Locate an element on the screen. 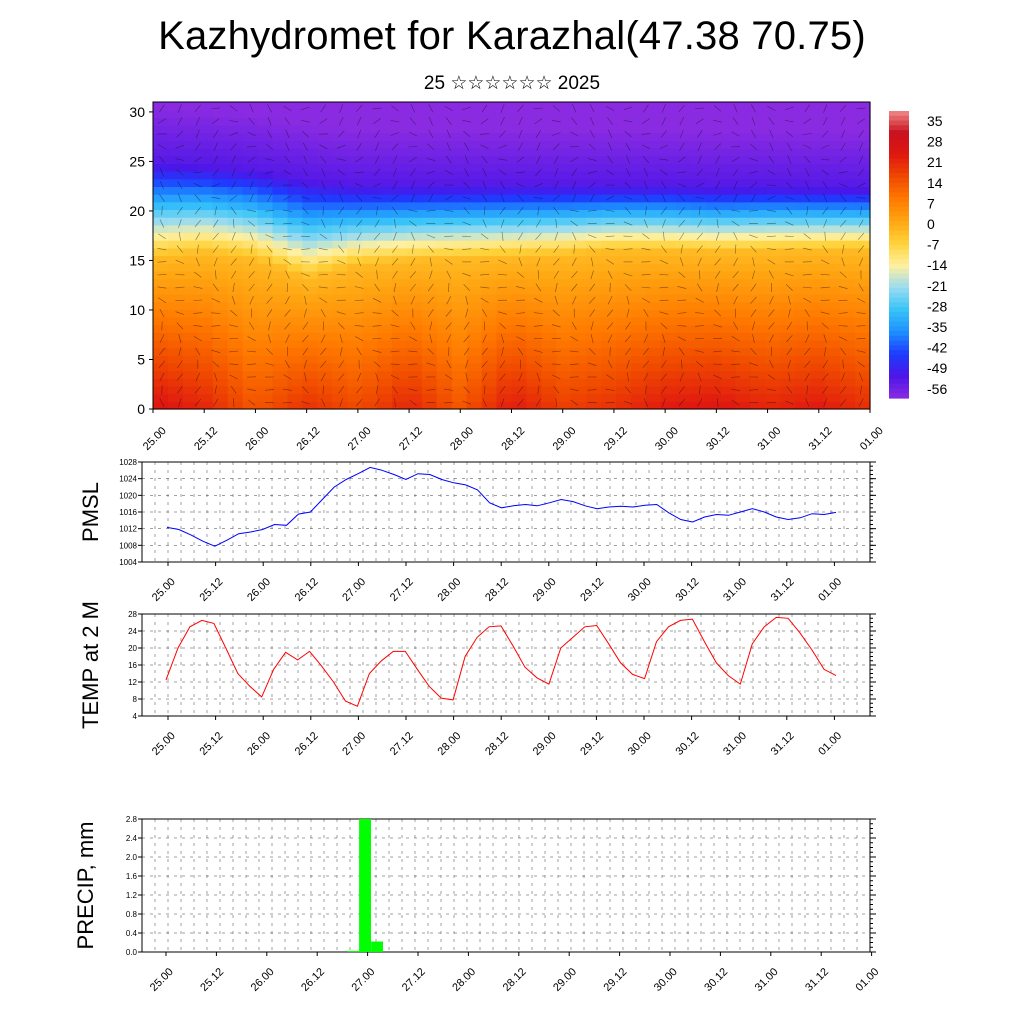 The height and width of the screenshot is (1024, 1024). y-tick-label: 1024 is located at coordinates (128, 479).